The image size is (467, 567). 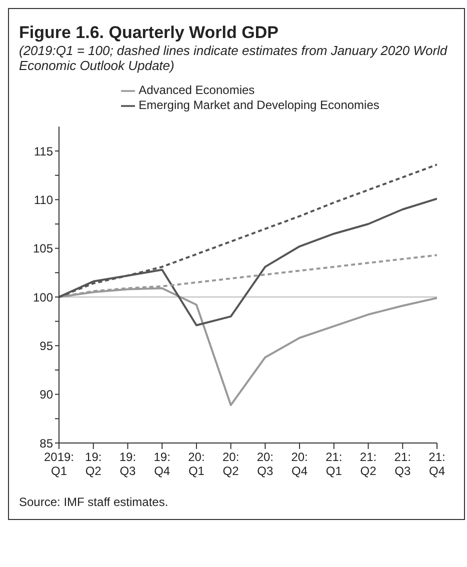 What do you see at coordinates (43, 297) in the screenshot?
I see `y-tick-label: 100` at bounding box center [43, 297].